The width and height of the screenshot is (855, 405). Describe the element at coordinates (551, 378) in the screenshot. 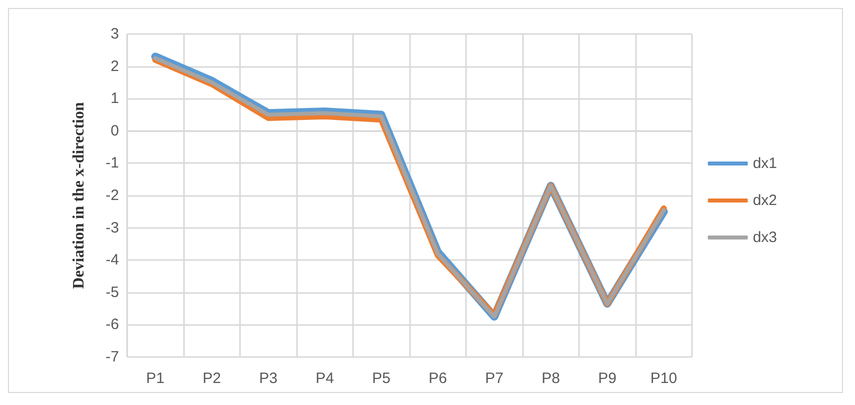

I see `x-tick-label: P8` at that location.